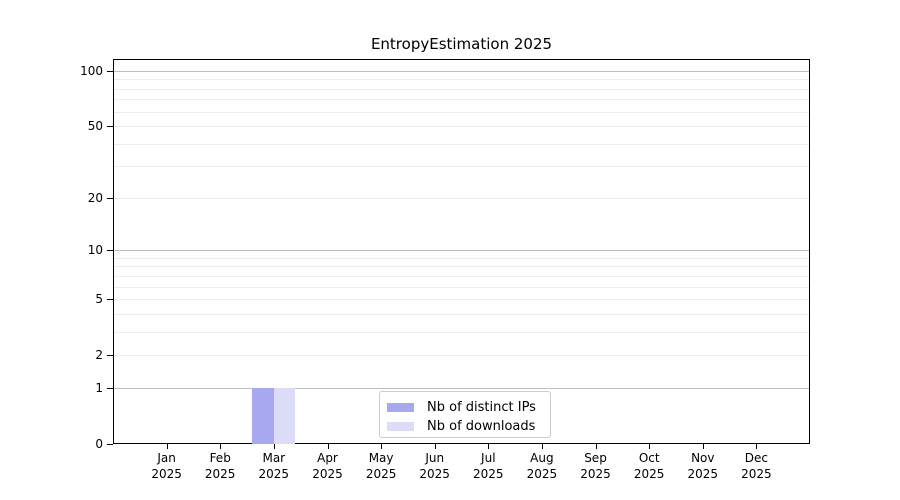  What do you see at coordinates (99, 387) in the screenshot?
I see `y-tick-label: 1` at bounding box center [99, 387].